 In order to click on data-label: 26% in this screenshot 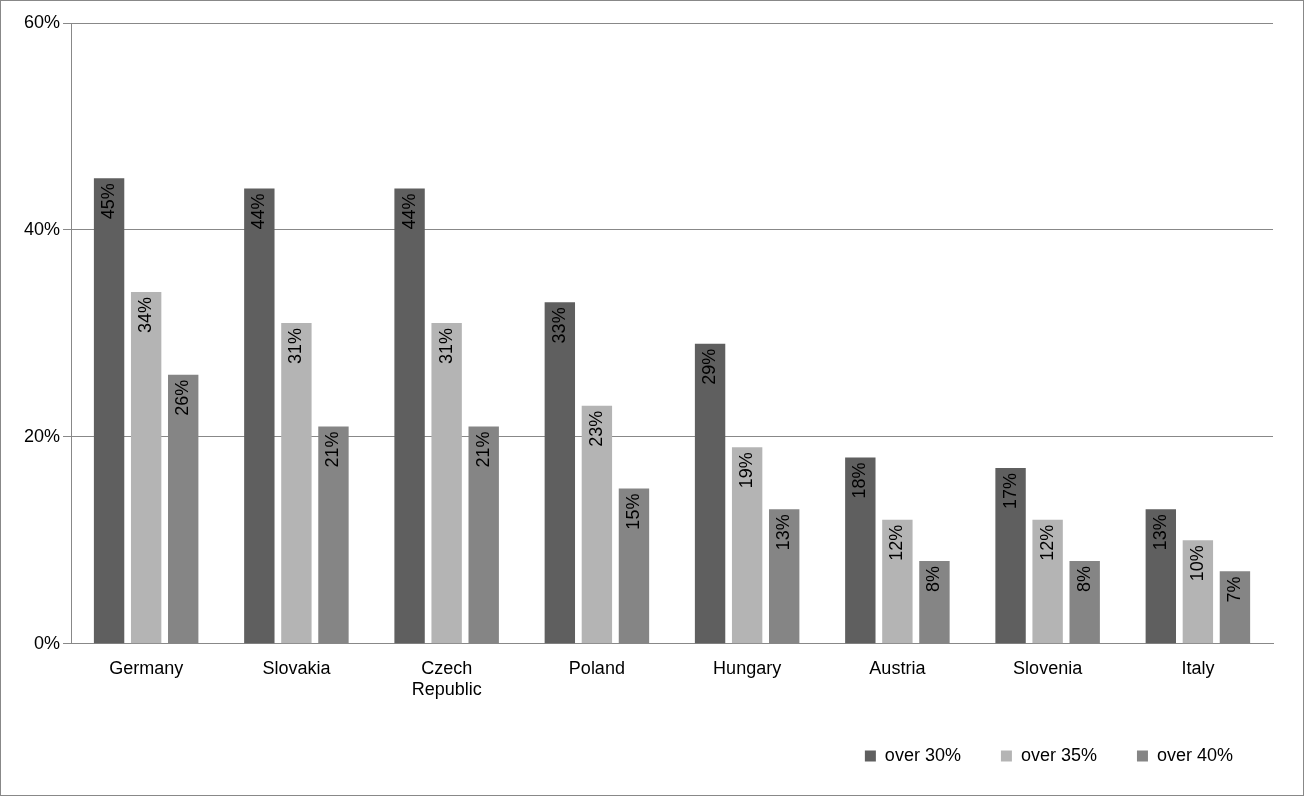, I will do `click(182, 397)`.